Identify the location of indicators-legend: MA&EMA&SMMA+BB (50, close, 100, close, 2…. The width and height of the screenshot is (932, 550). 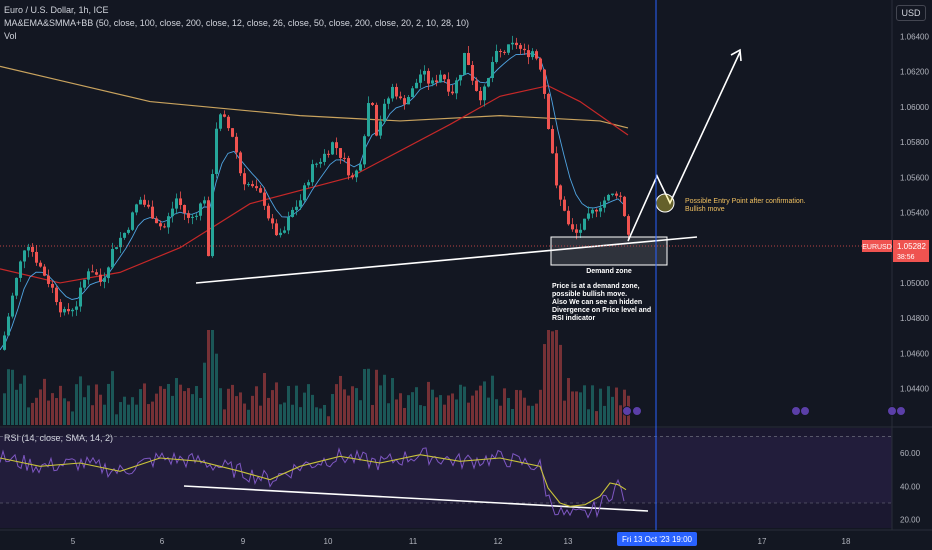
(236, 23).